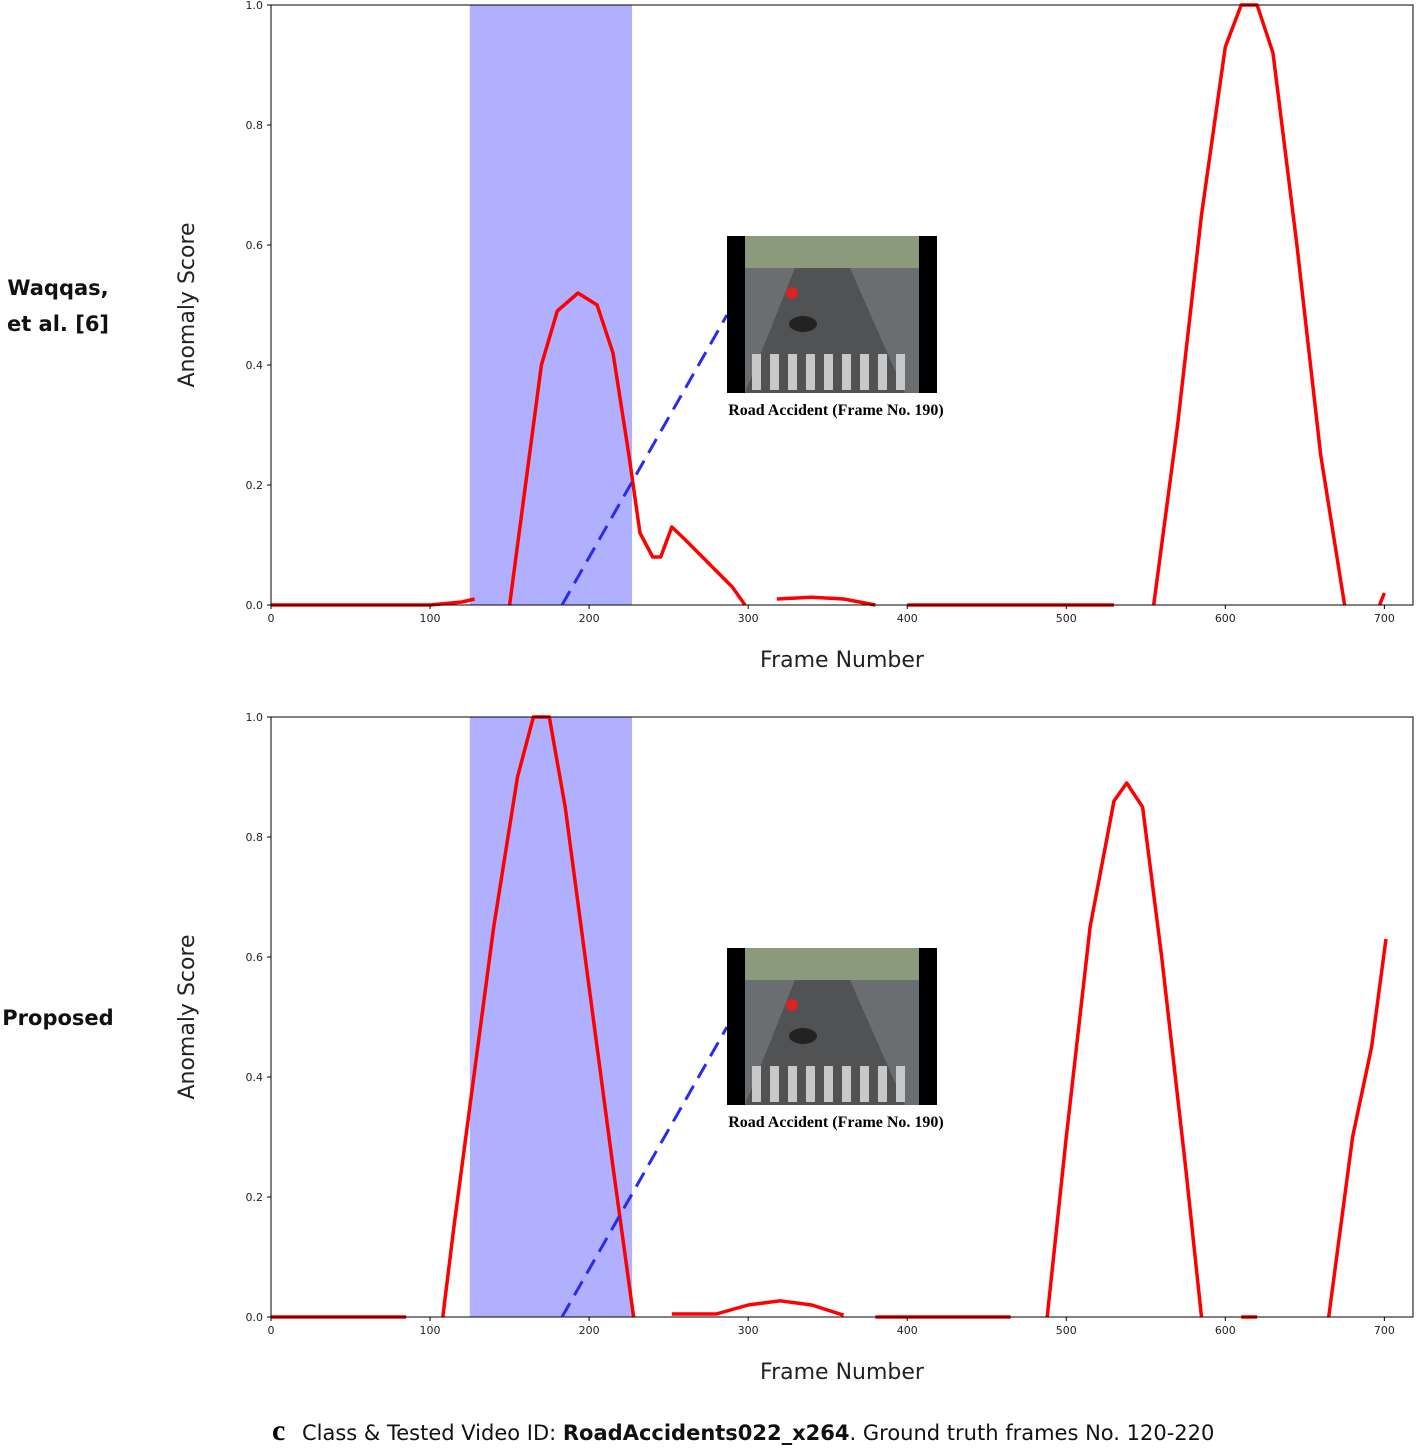  What do you see at coordinates (1032, 1433) in the screenshot?
I see `footer-suffix: . Ground truth frames No. 120-220` at bounding box center [1032, 1433].